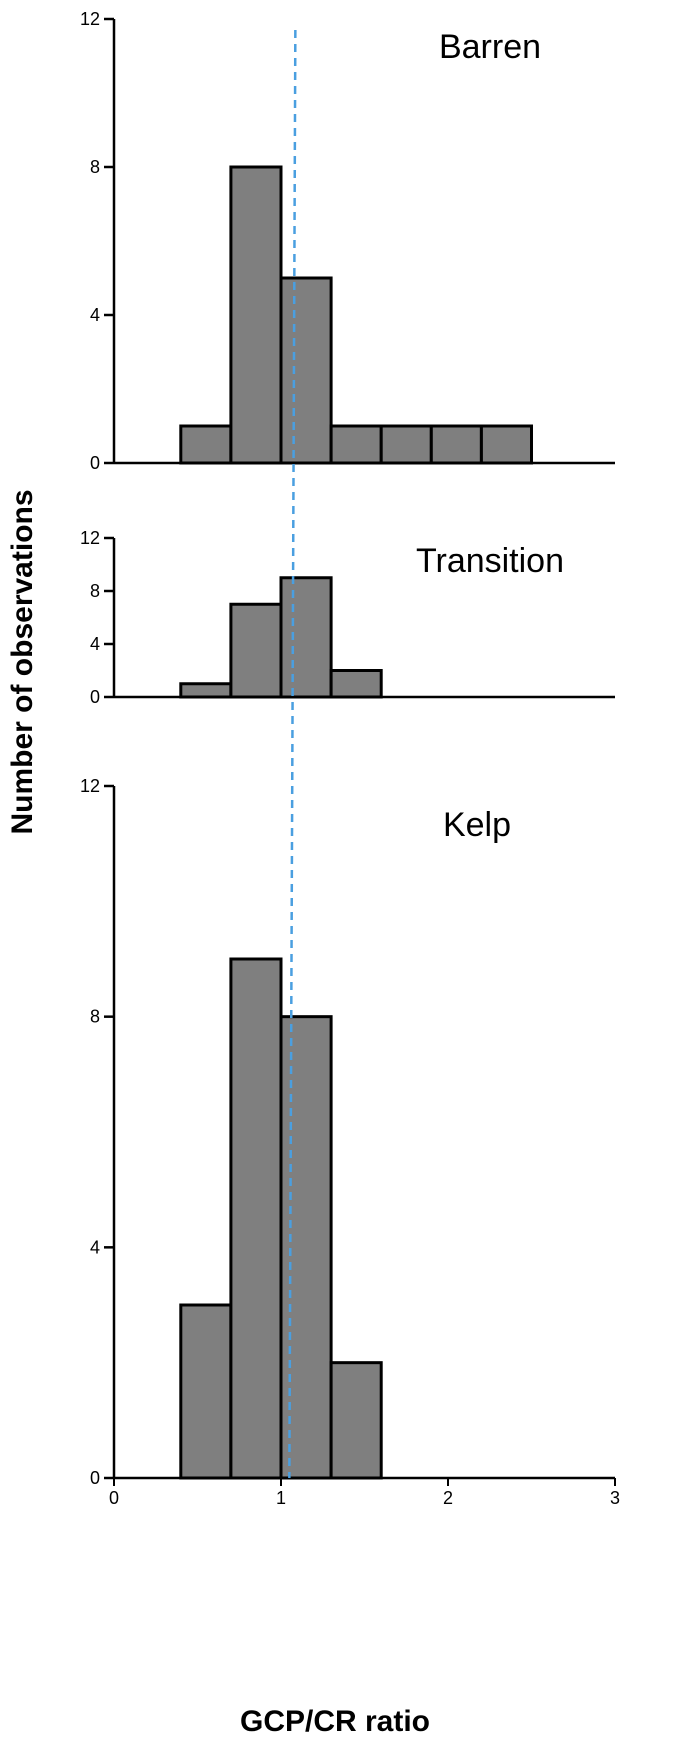  Describe the element at coordinates (114, 1498) in the screenshot. I see `x-tick-label: 0` at that location.